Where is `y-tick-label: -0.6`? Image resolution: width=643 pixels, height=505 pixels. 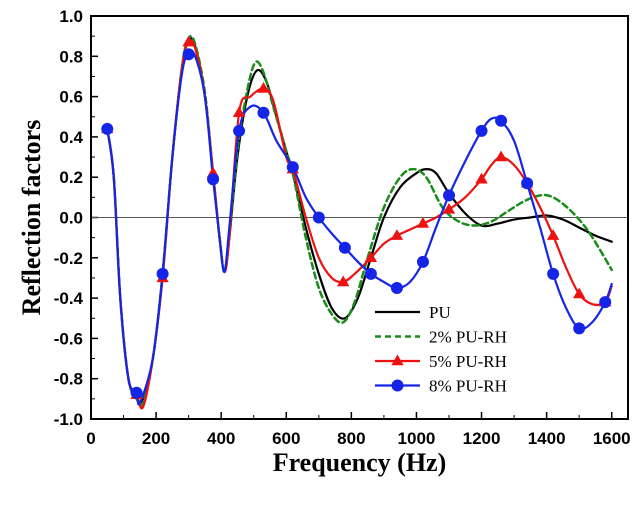 y-tick-label: -0.6 is located at coordinates (68, 338).